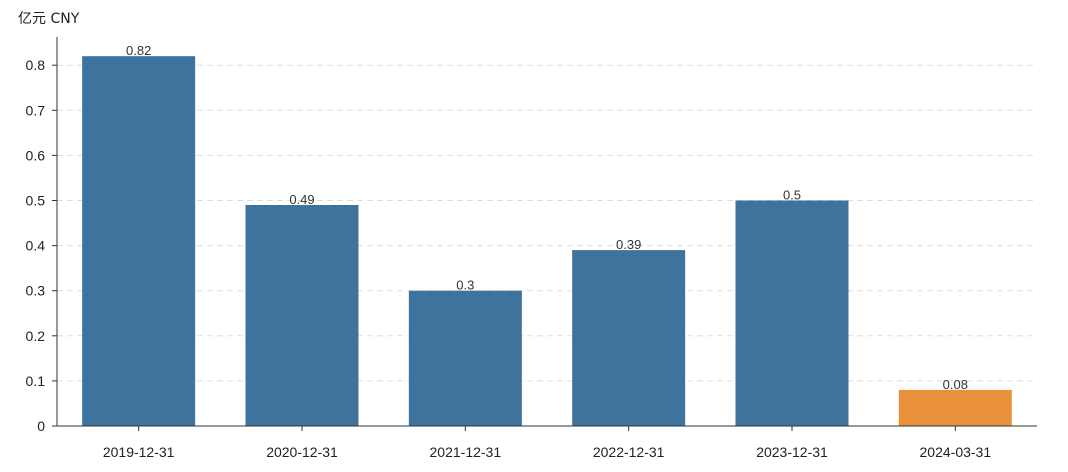 Image resolution: width=1068 pixels, height=472 pixels. I want to click on bar-value-label: 0.3, so click(465, 285).